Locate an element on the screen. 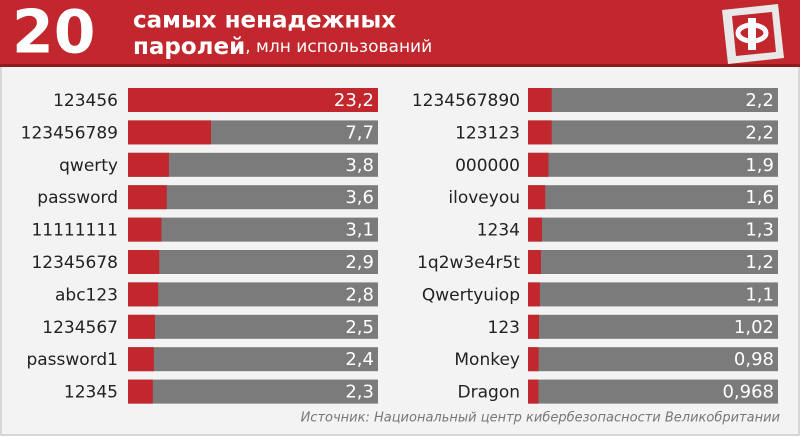 Image resolution: width=800 pixels, height=440 pixels. category-label: 123 is located at coordinates (504, 328).